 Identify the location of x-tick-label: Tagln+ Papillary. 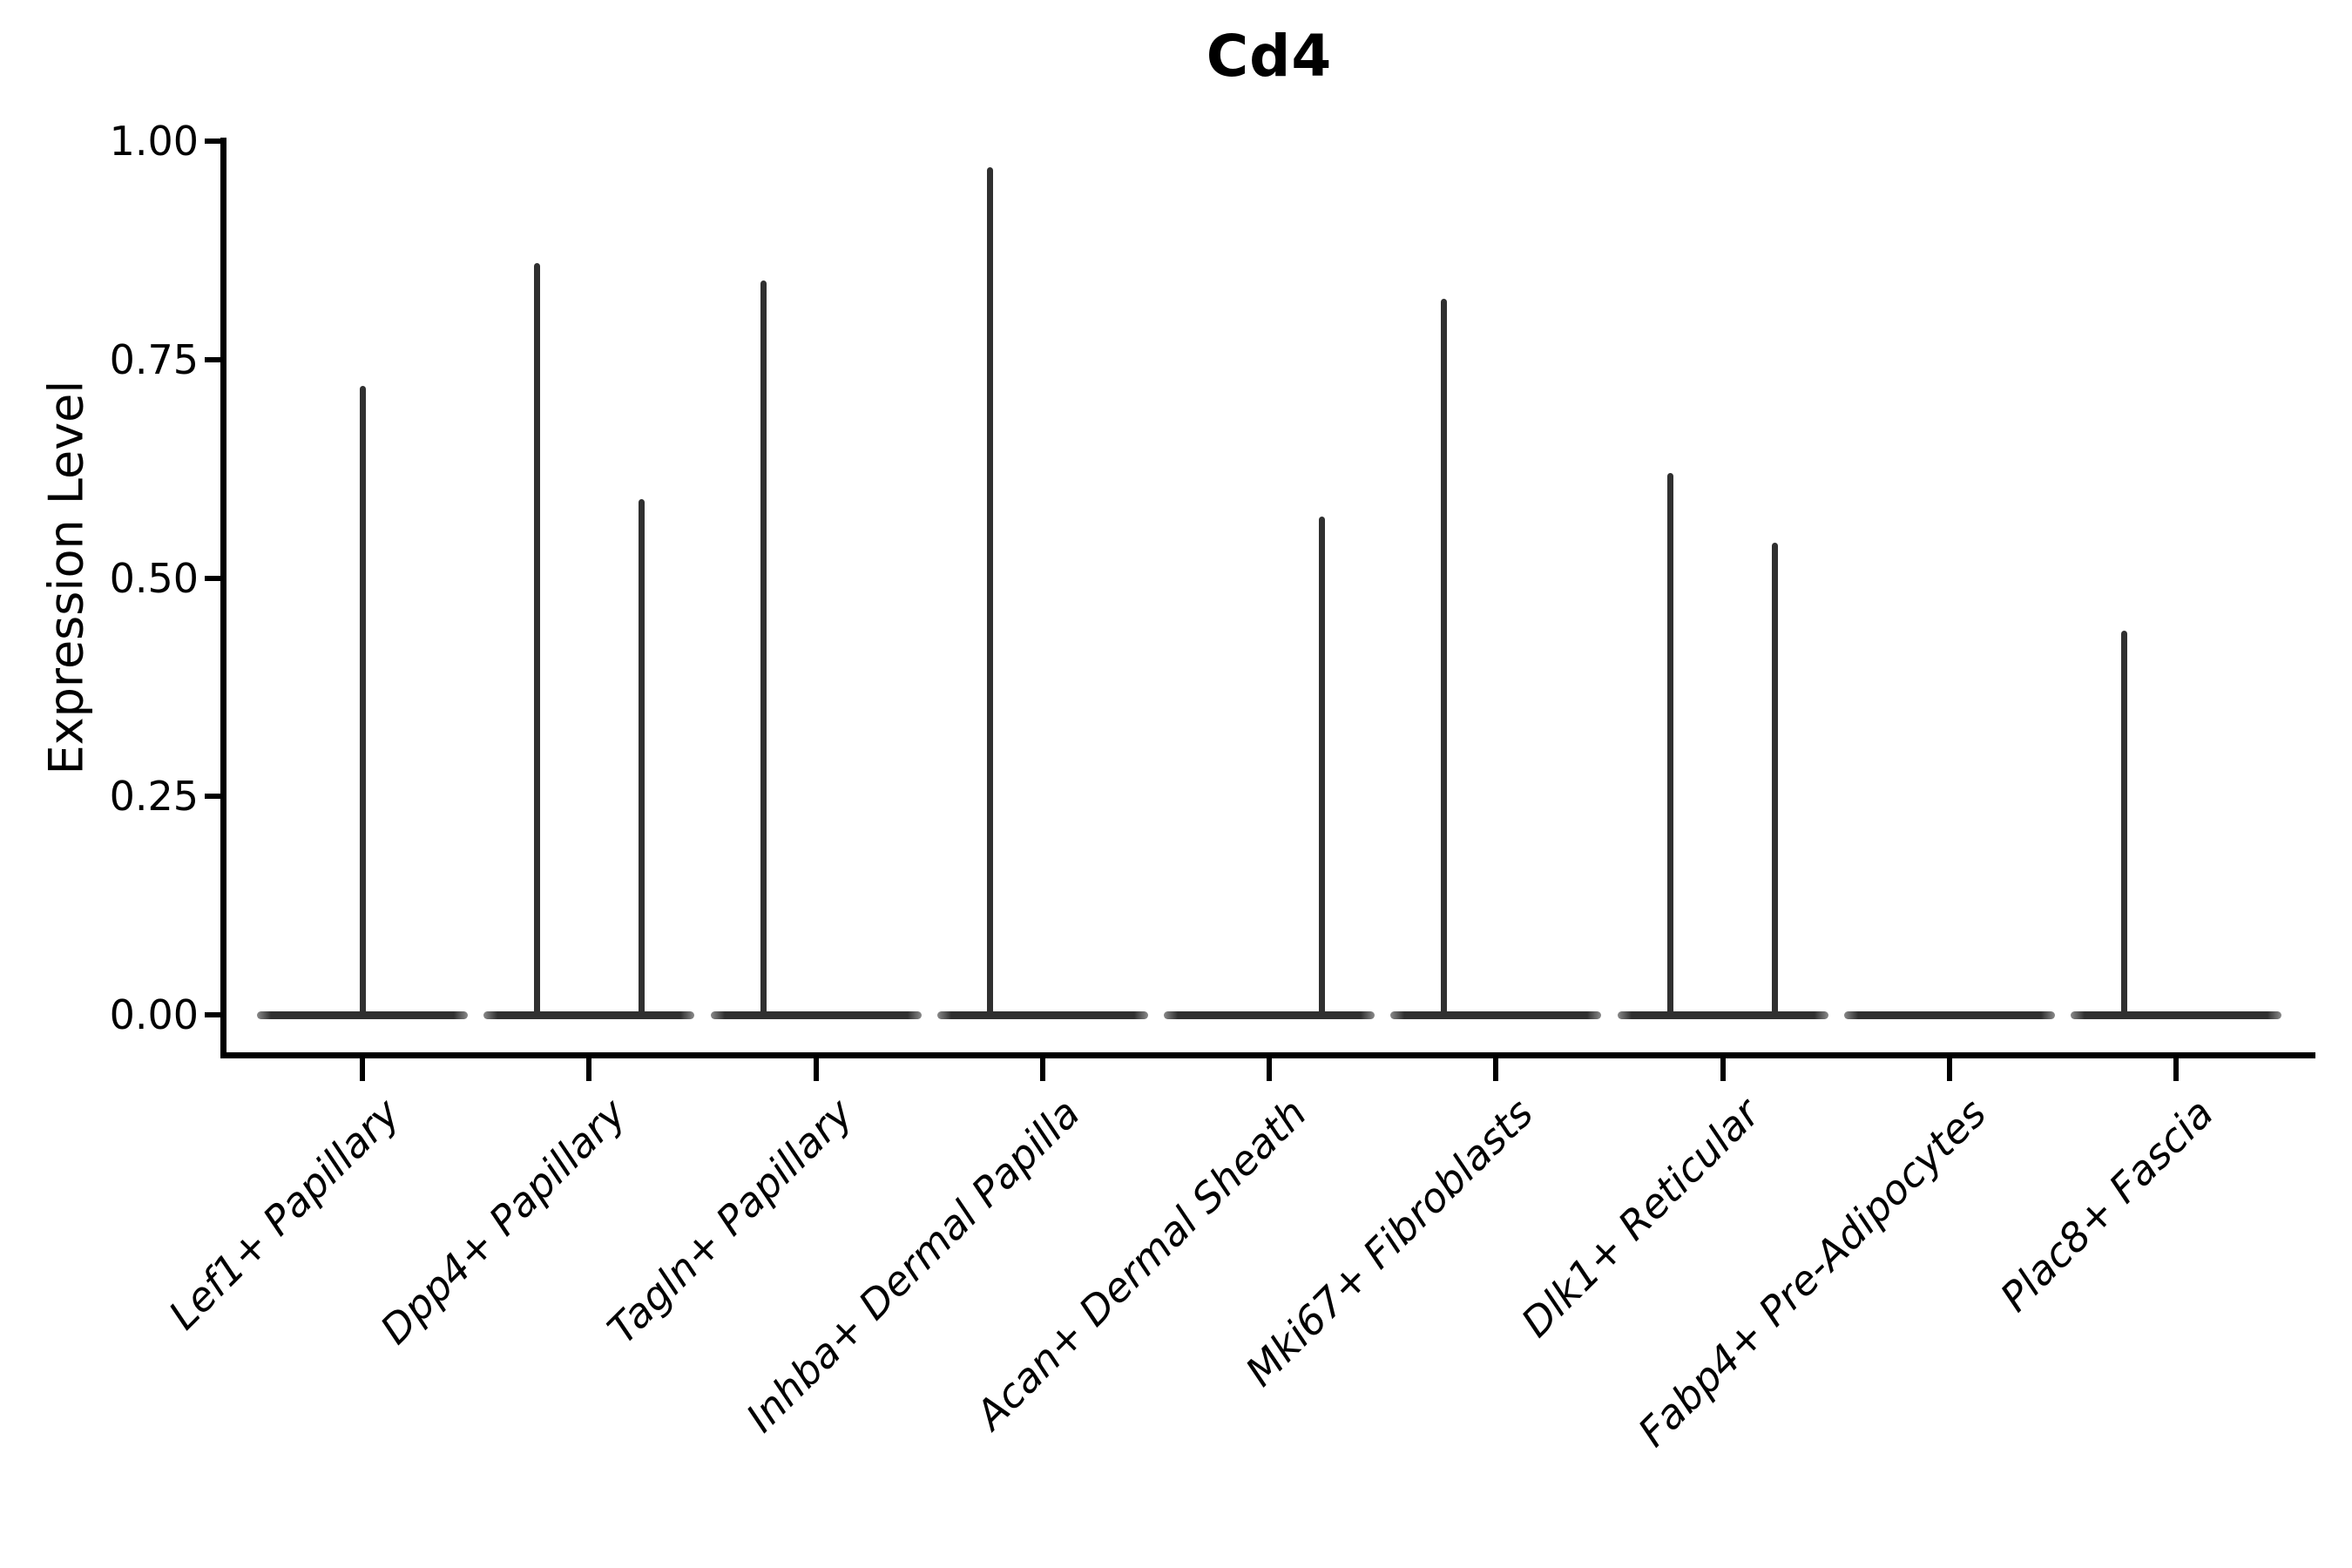
(730, 1221).